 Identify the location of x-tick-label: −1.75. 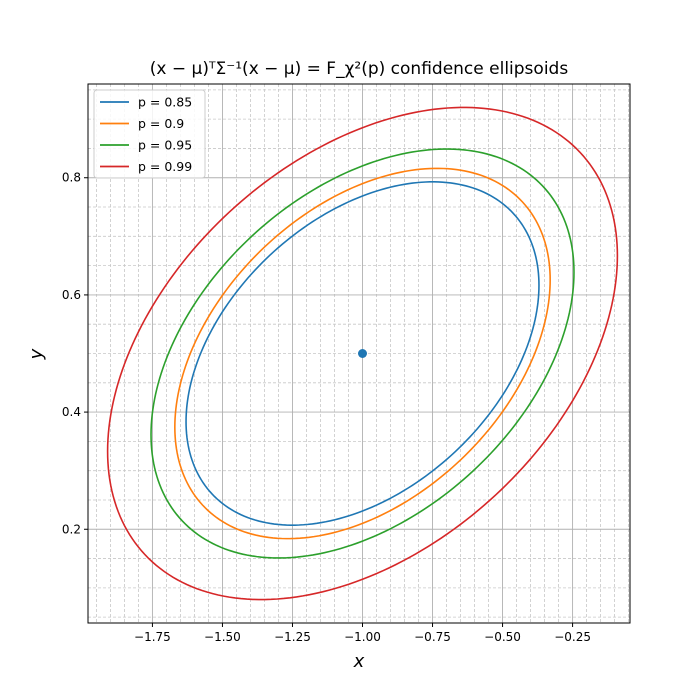
(152, 637).